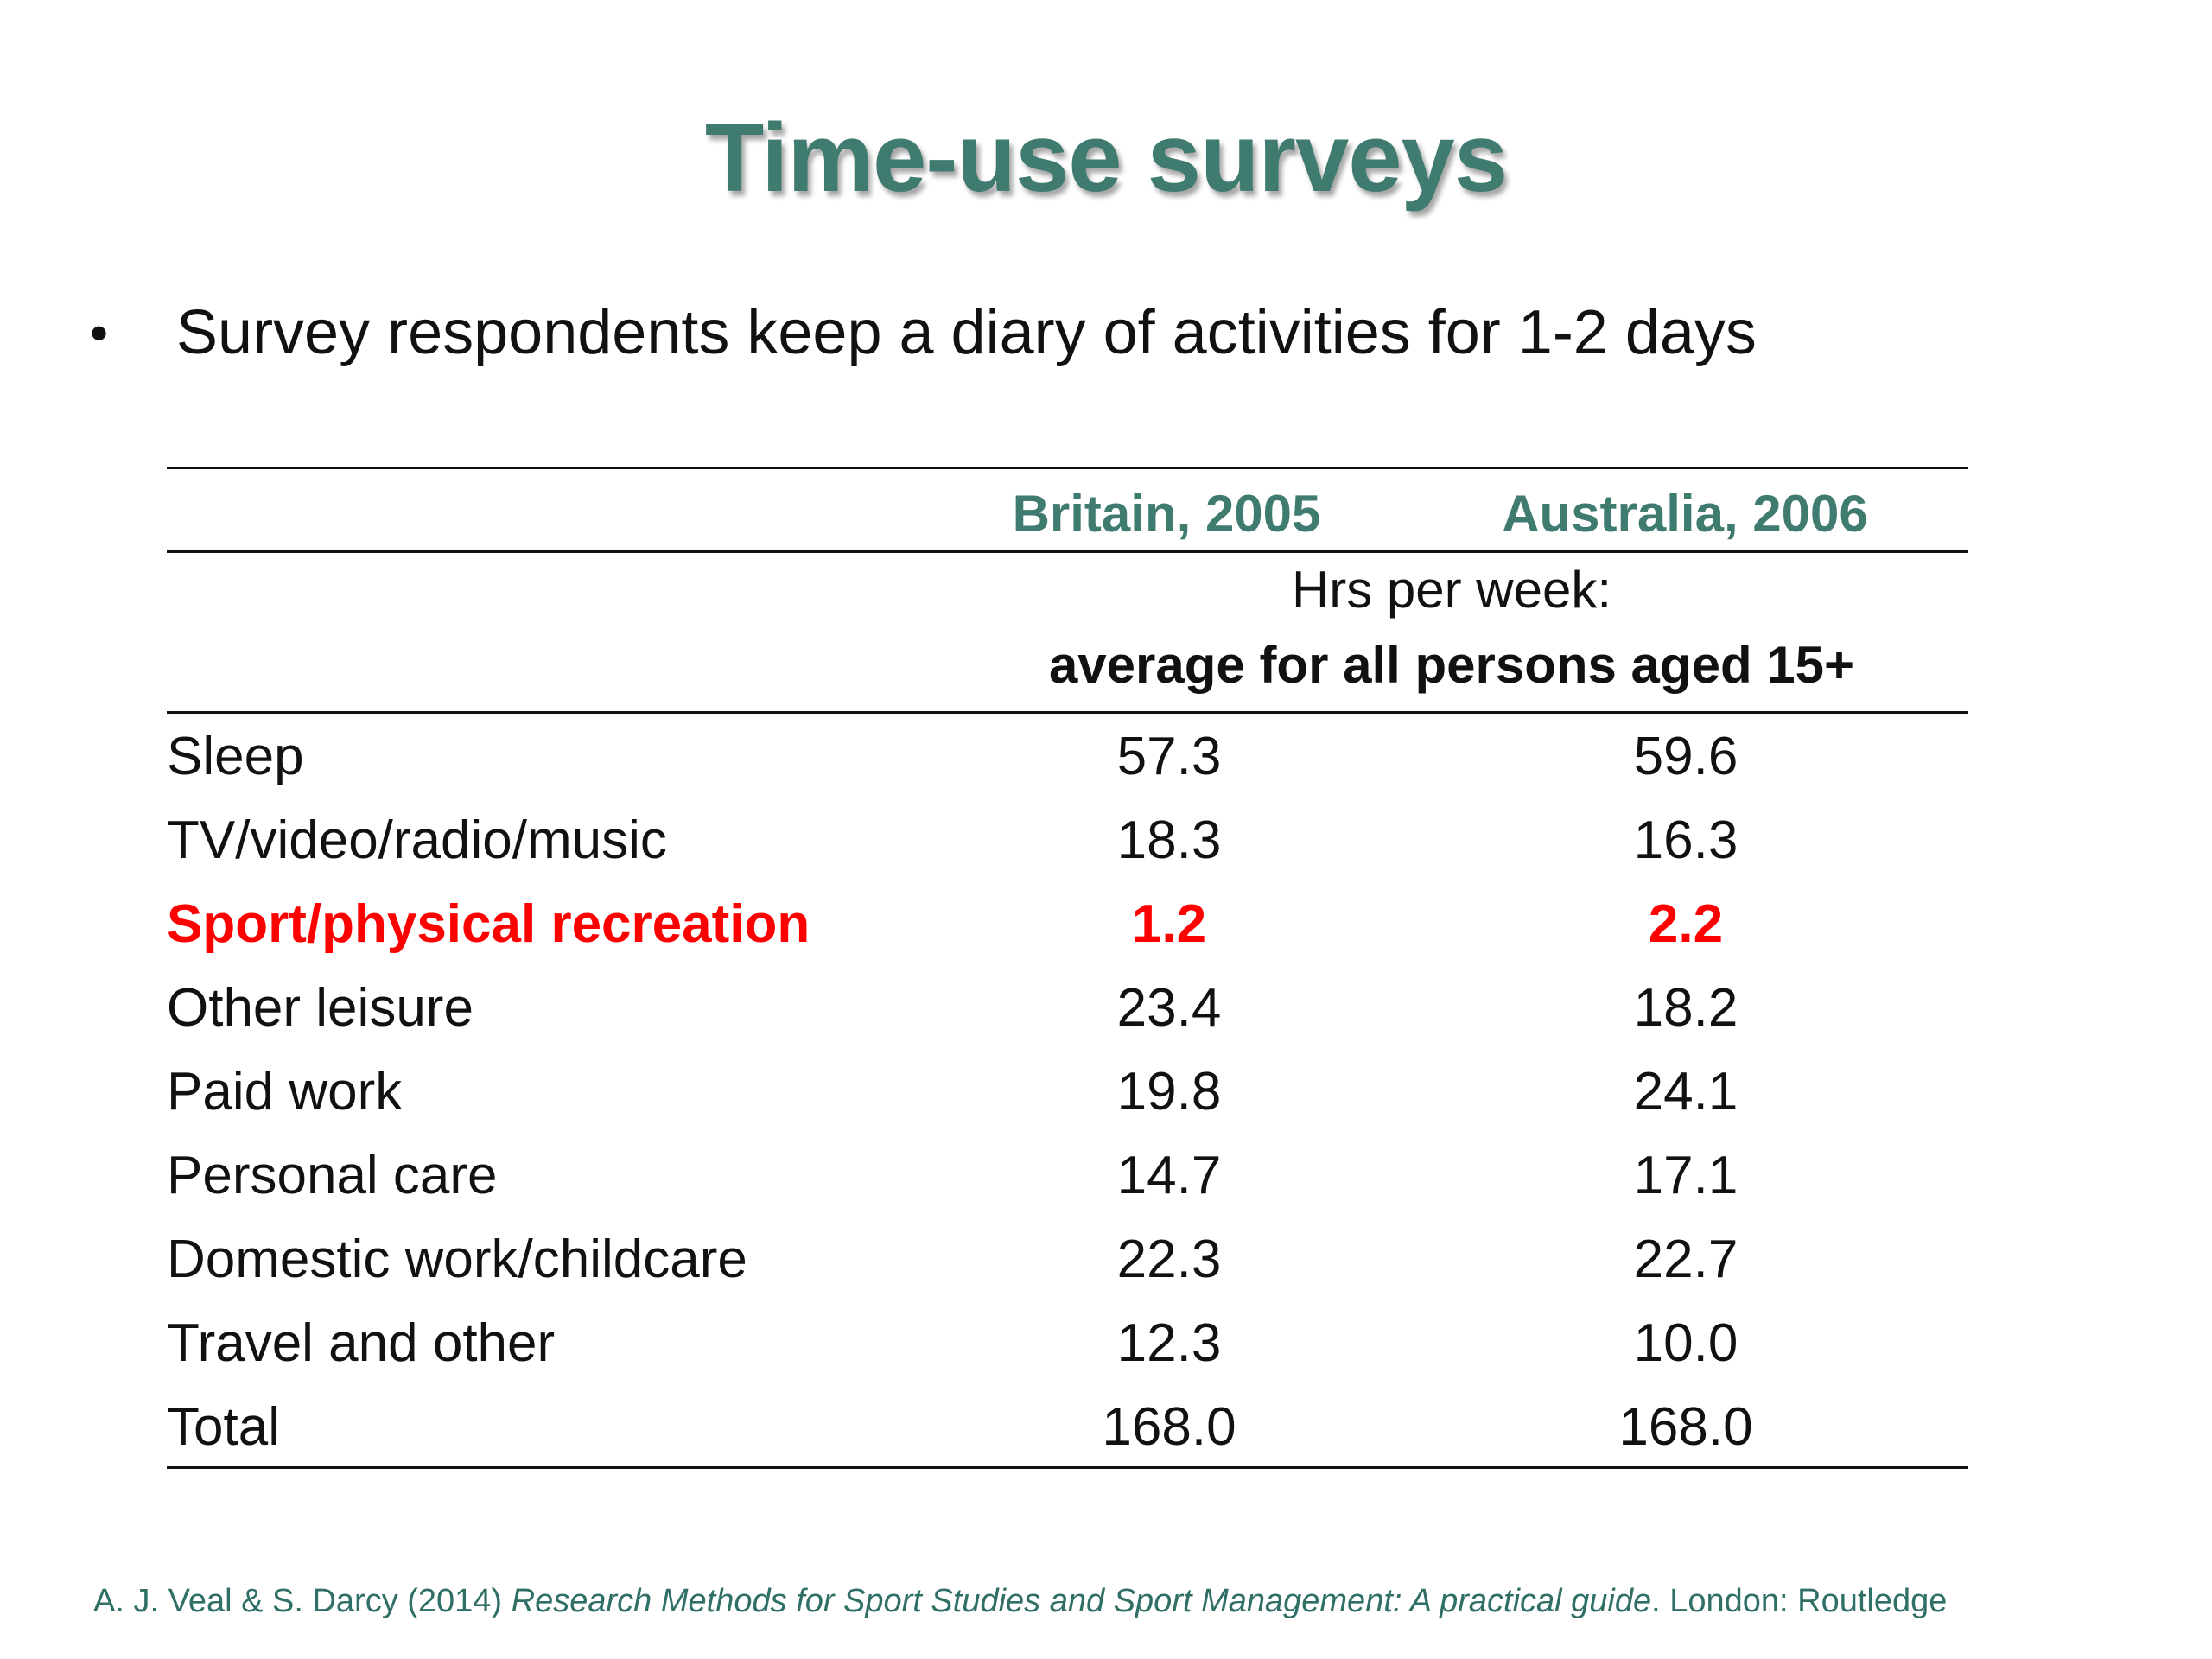 The image size is (2212, 1659). What do you see at coordinates (1067, 551) in the screenshot?
I see `header-rule` at bounding box center [1067, 551].